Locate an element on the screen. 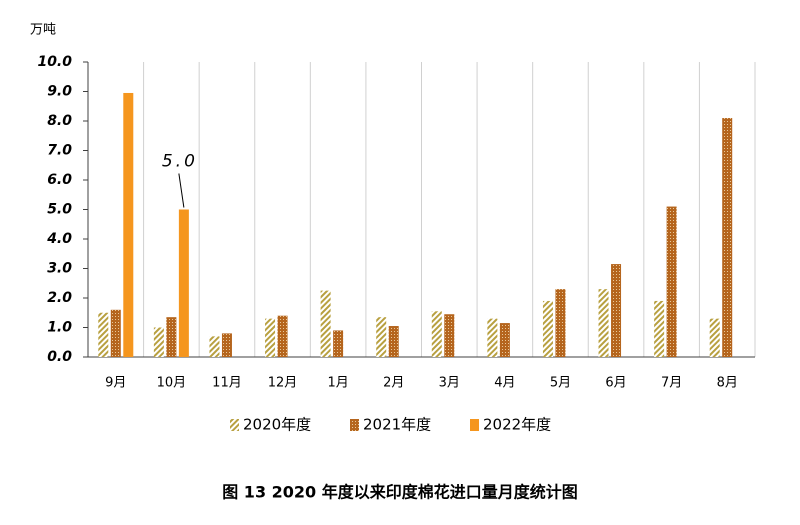 Image resolution: width=800 pixels, height=525 pixels. x-tick-label: 5月 is located at coordinates (560, 383).